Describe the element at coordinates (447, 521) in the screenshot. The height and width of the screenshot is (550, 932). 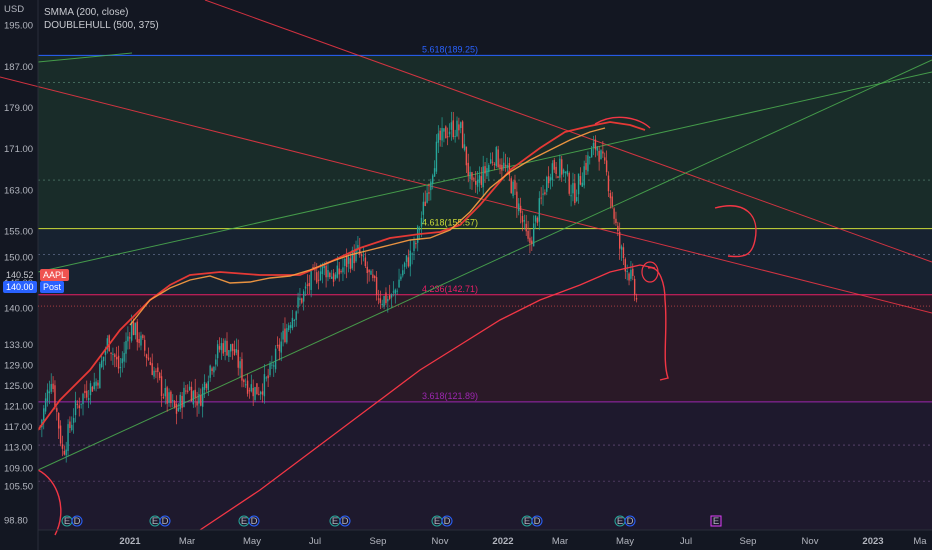
I see `dividend-marker-label: D` at that location.